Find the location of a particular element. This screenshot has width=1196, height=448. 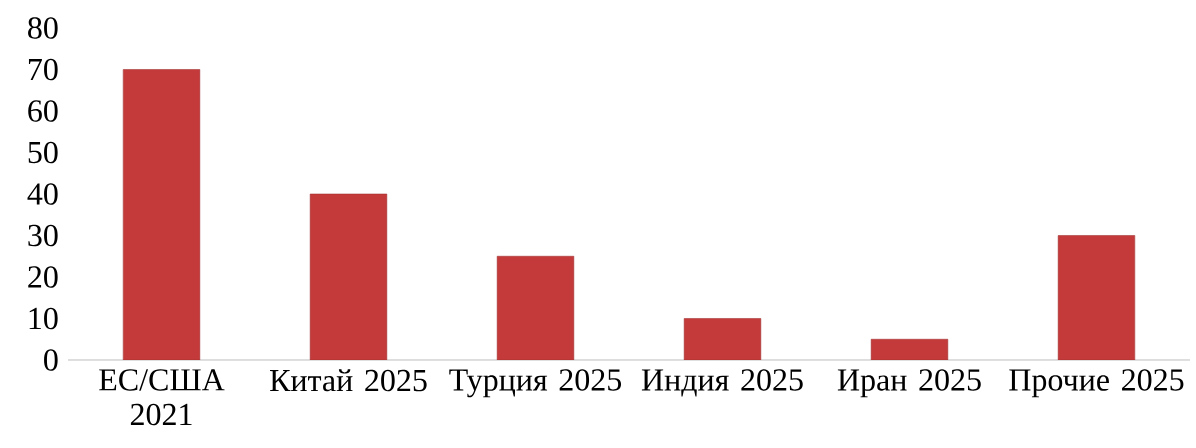

x-tick-label: Прочие 2025 is located at coordinates (1096, 383).